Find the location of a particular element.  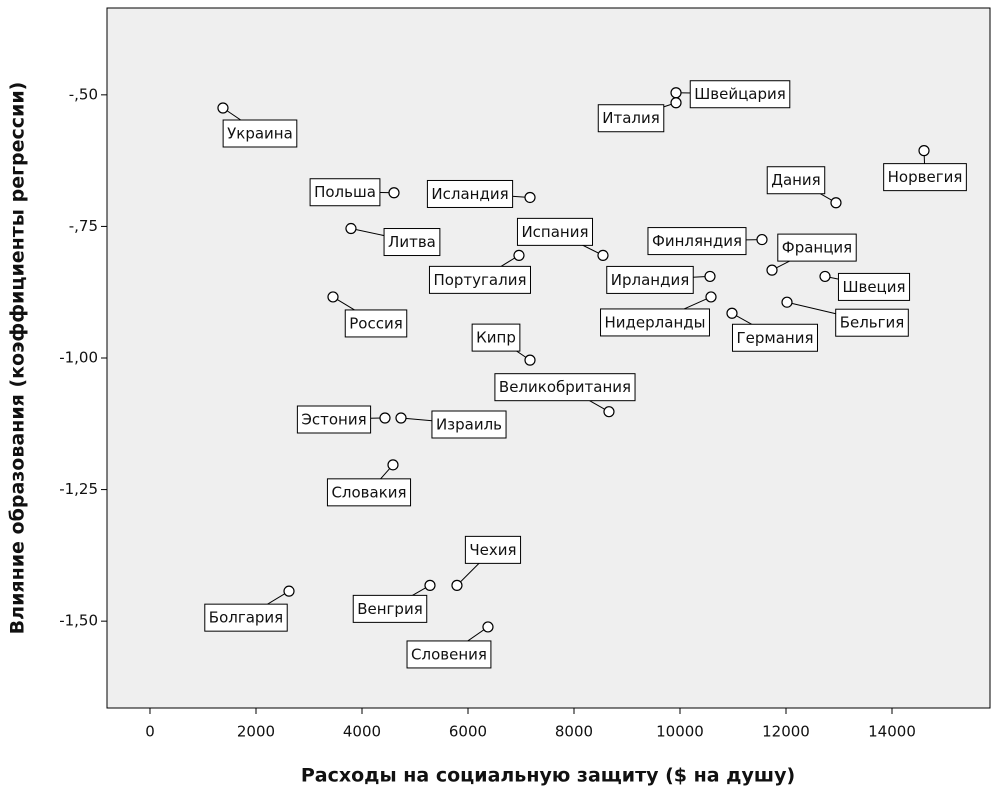

point-label: Ирландия is located at coordinates (650, 279).